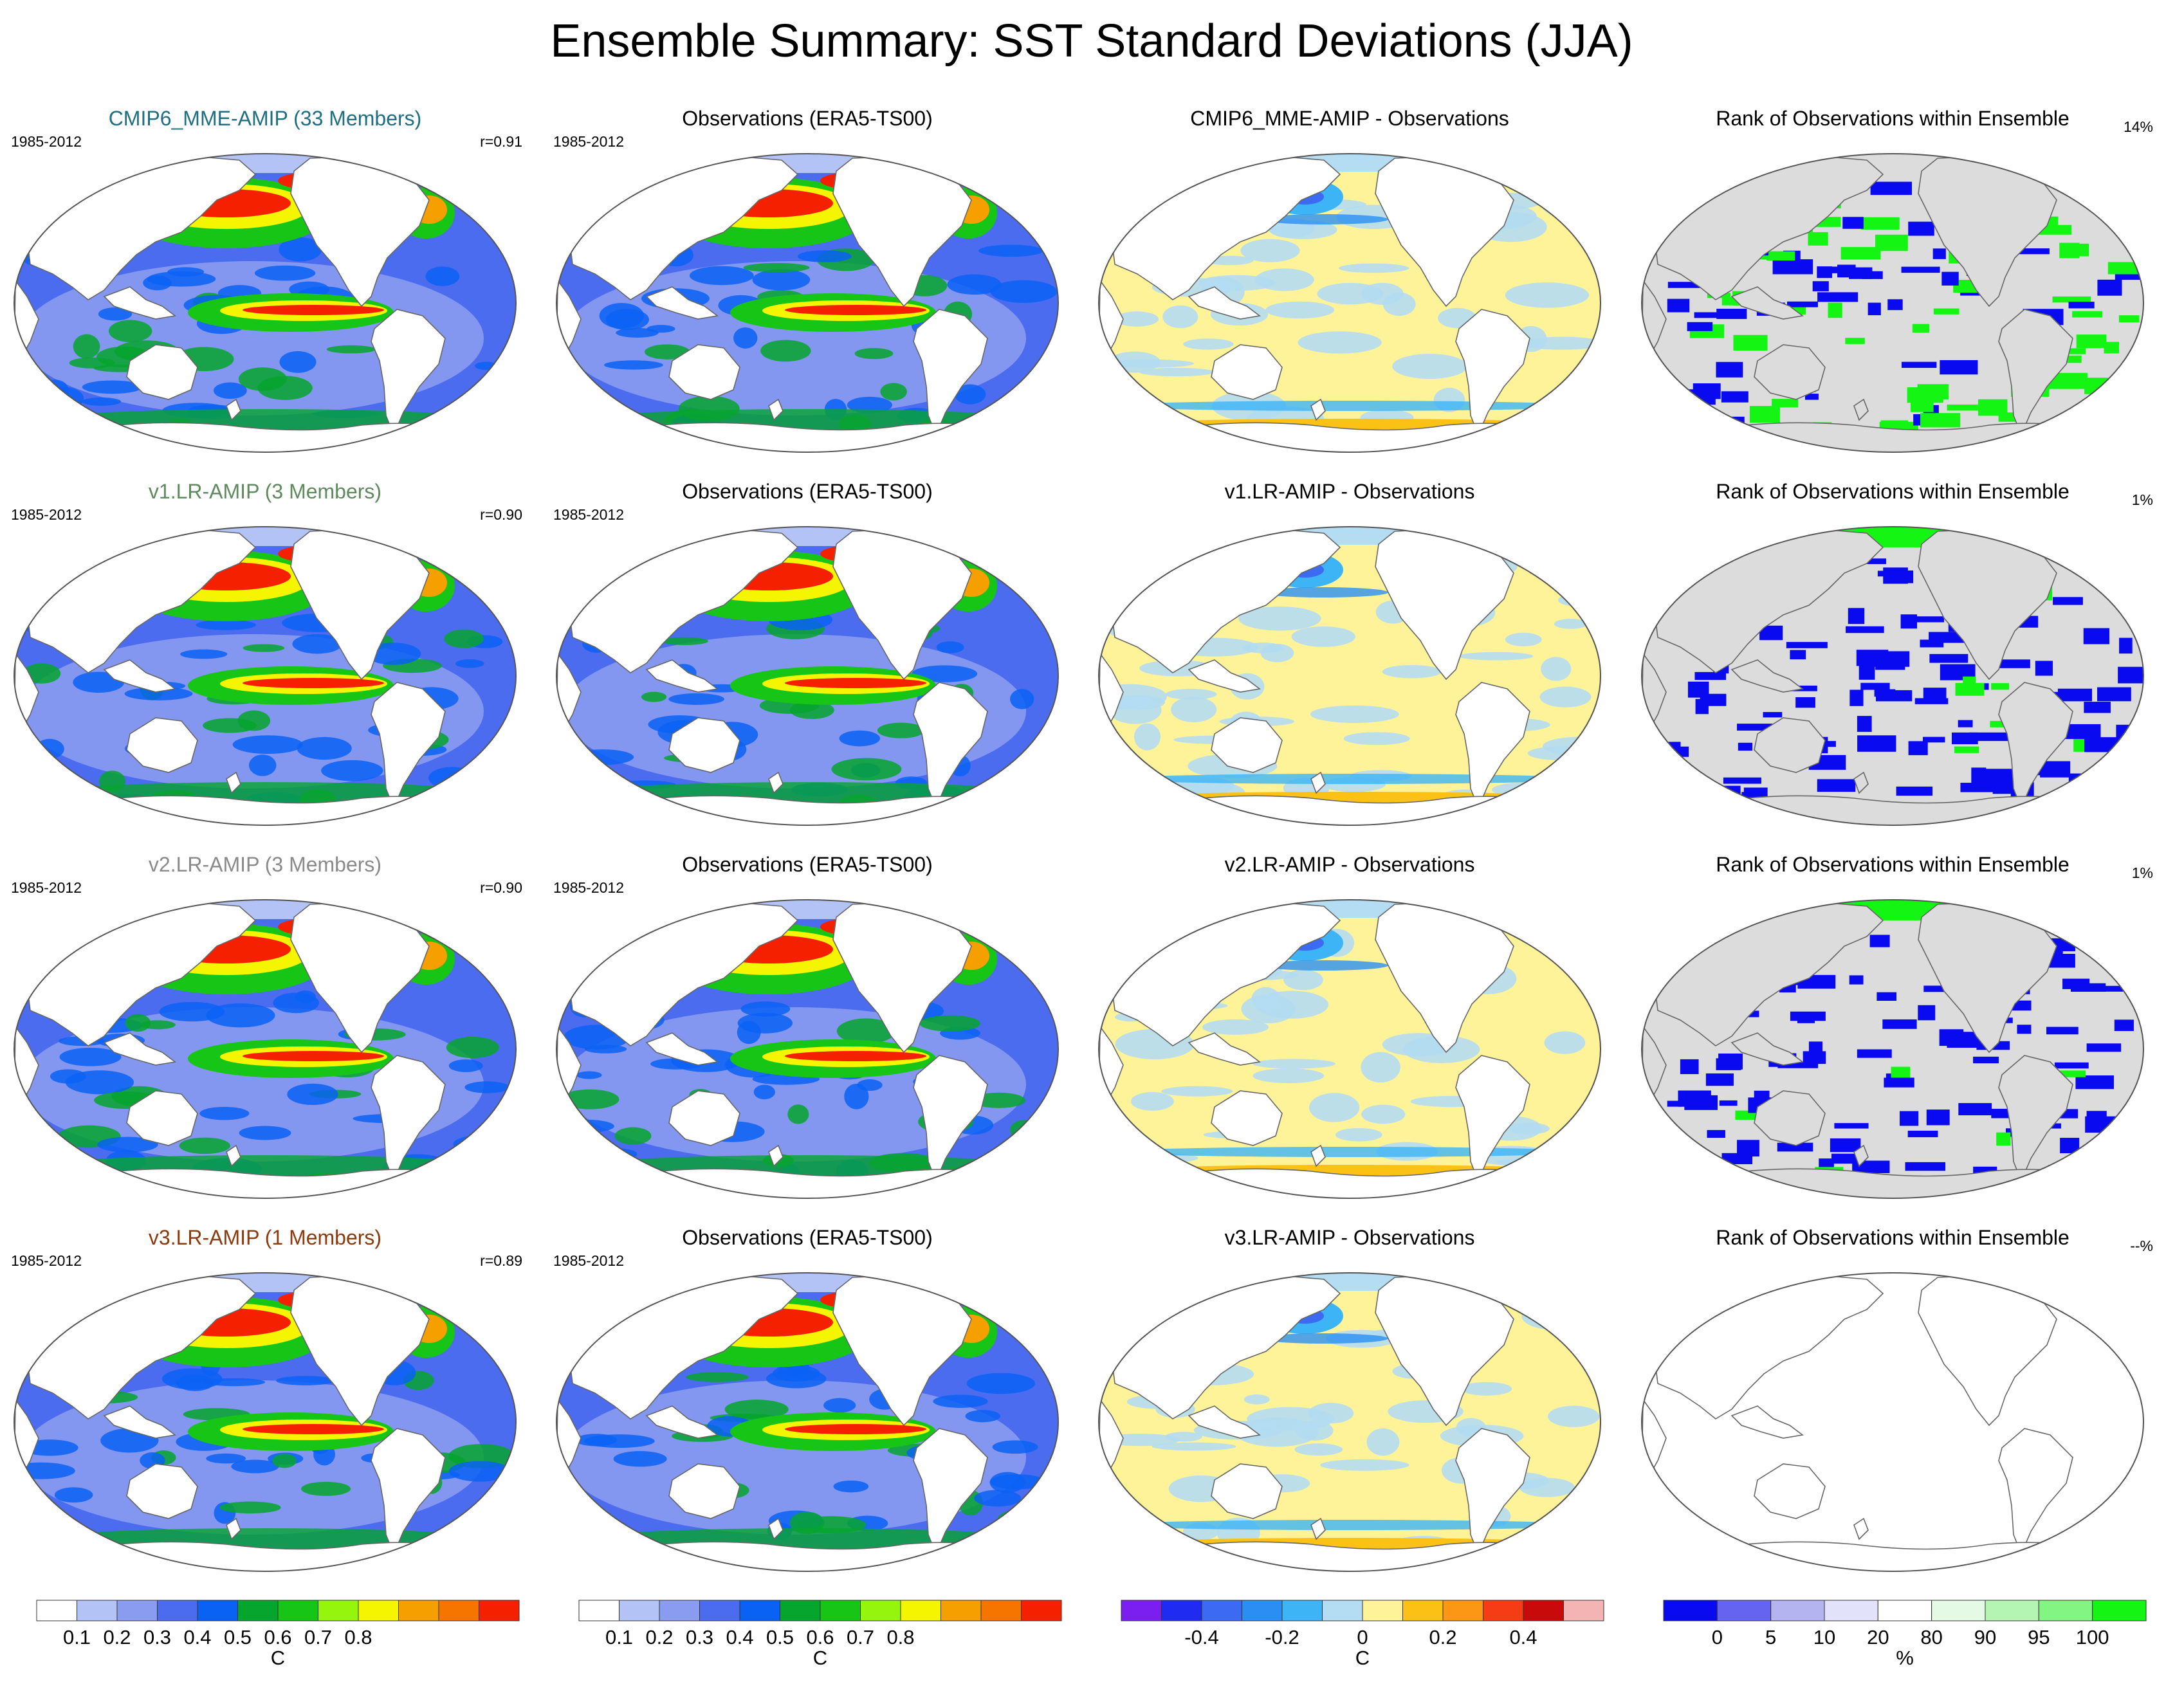 This screenshot has width=2184, height=1689. Describe the element at coordinates (1349, 1399) in the screenshot. I see `panel-diff-4: v3.LR-AMIP - Observations` at that location.